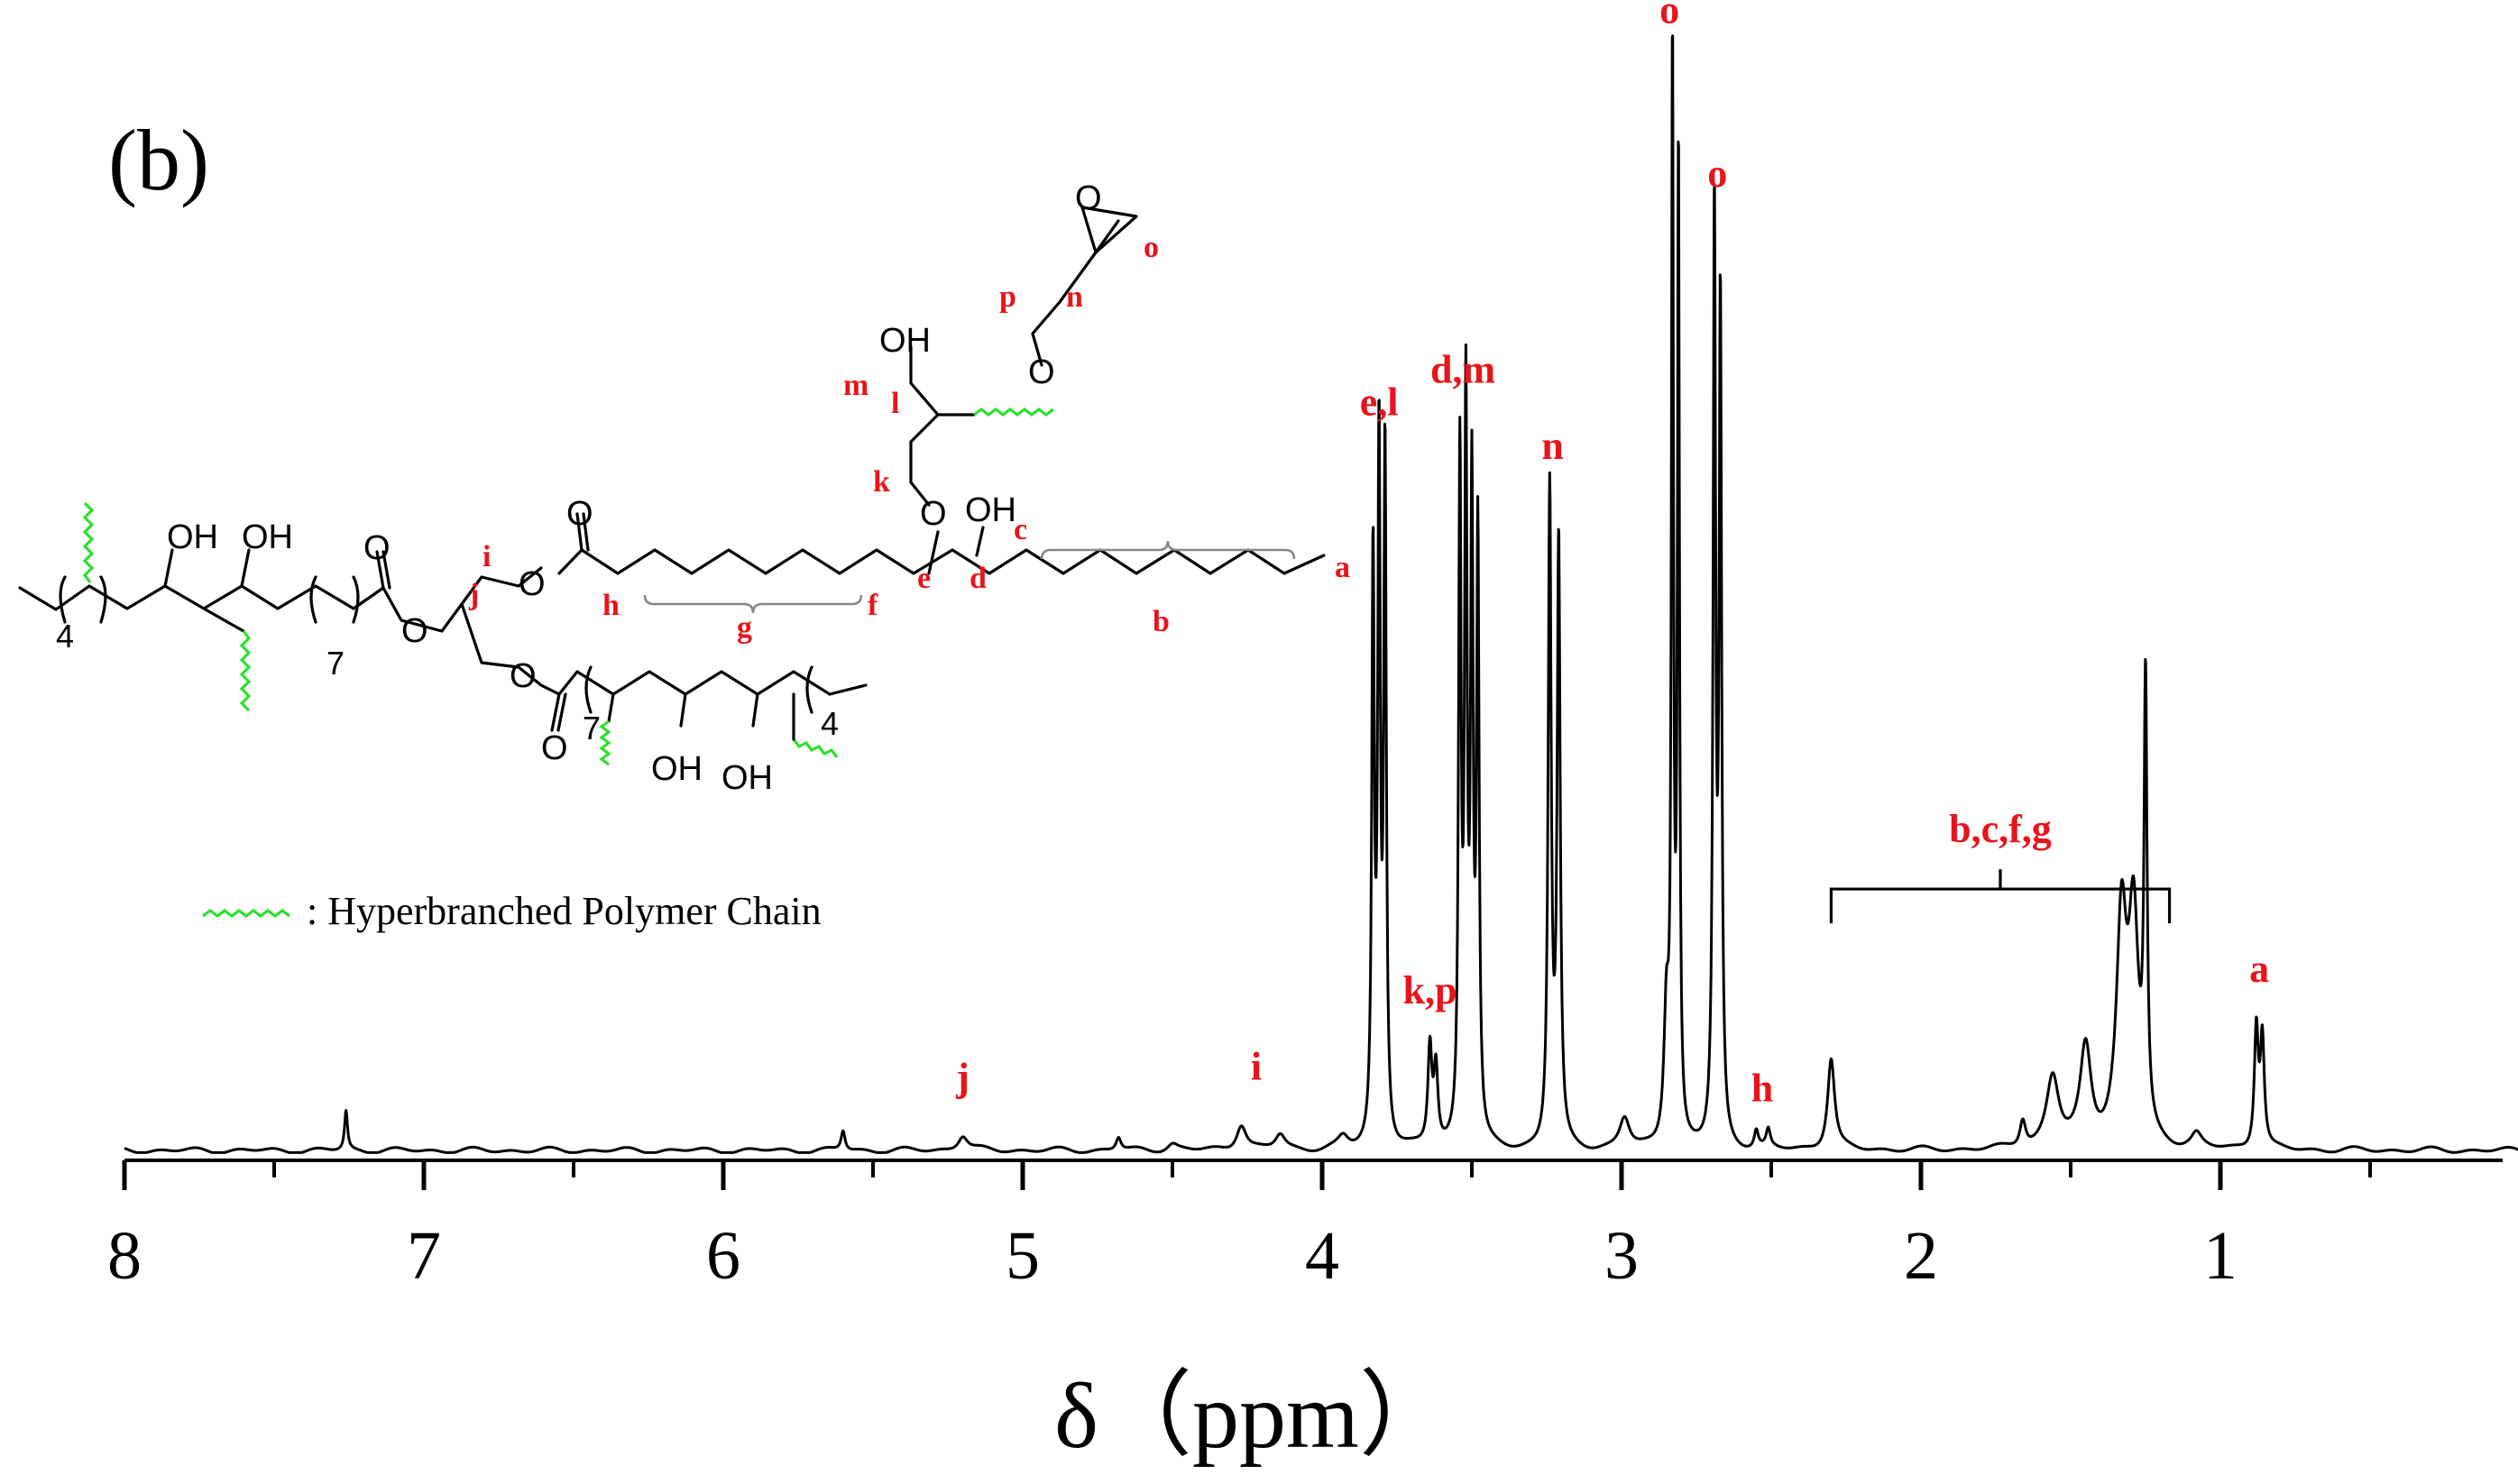 Image resolution: width=2518 pixels, height=1484 pixels. Describe the element at coordinates (611, 707) in the screenshot. I see `lower-branch-bond` at that location.